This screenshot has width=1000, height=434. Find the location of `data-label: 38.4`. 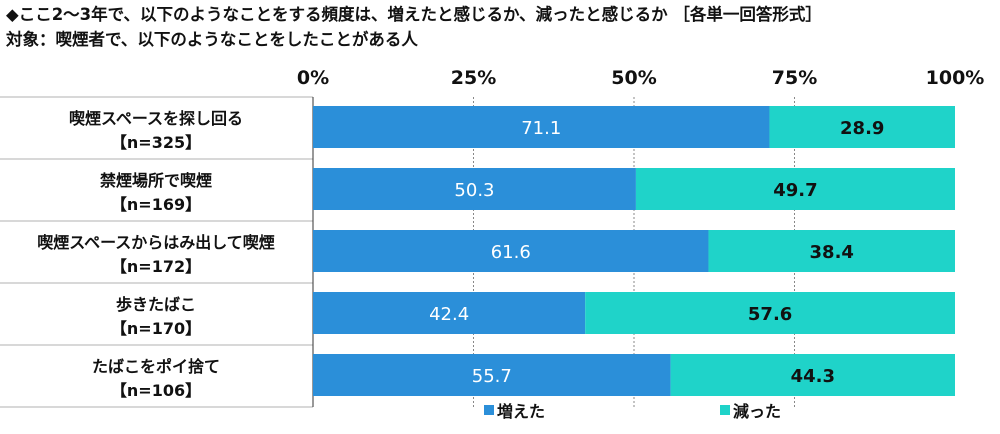

data-label: 38.4 is located at coordinates (832, 252).